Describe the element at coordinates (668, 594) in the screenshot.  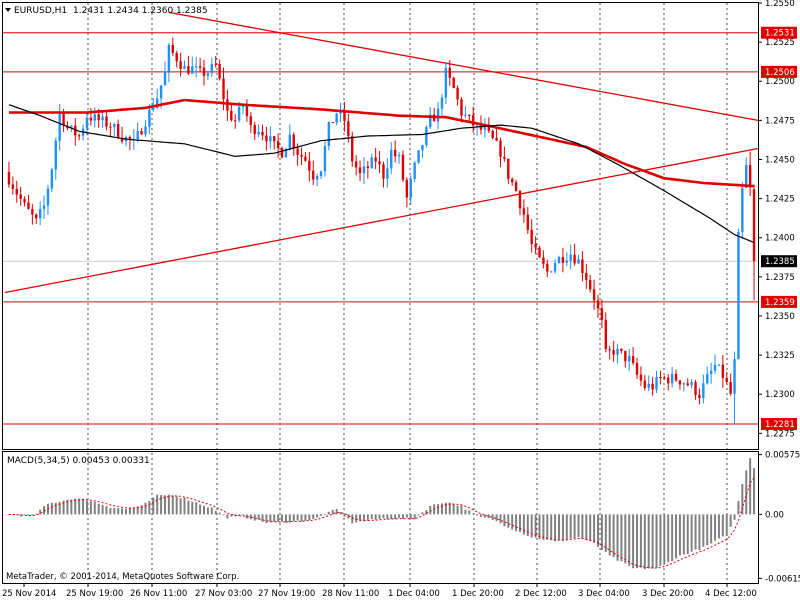
I see `time-tick-label: 3 Dec 20:00` at that location.